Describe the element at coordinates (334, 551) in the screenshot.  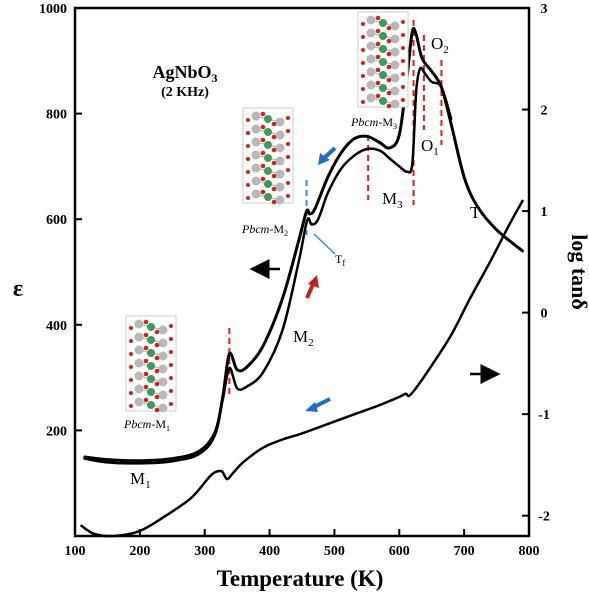
I see `x-tick-label: 500` at that location.